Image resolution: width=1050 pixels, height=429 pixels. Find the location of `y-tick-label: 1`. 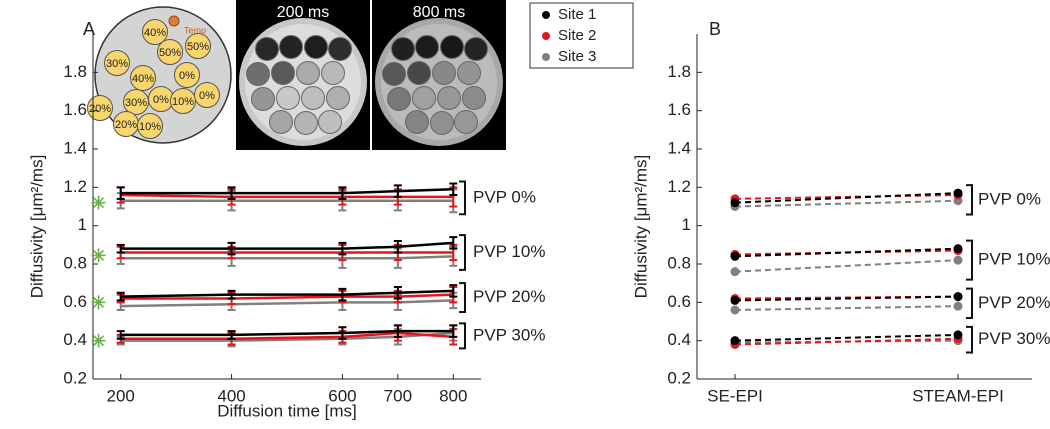

y-tick-label: 1 is located at coordinates (686, 224).